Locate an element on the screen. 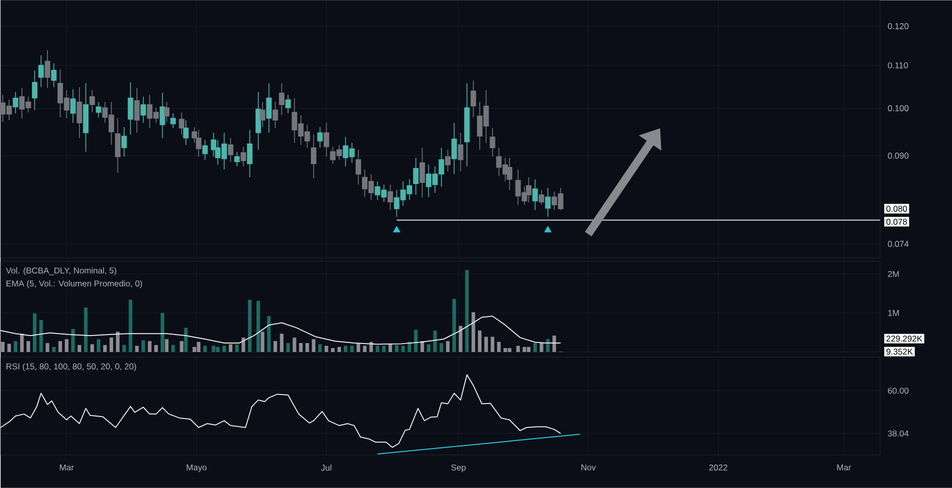 The height and width of the screenshot is (488, 952). x-tick-label: Mar is located at coordinates (844, 467).